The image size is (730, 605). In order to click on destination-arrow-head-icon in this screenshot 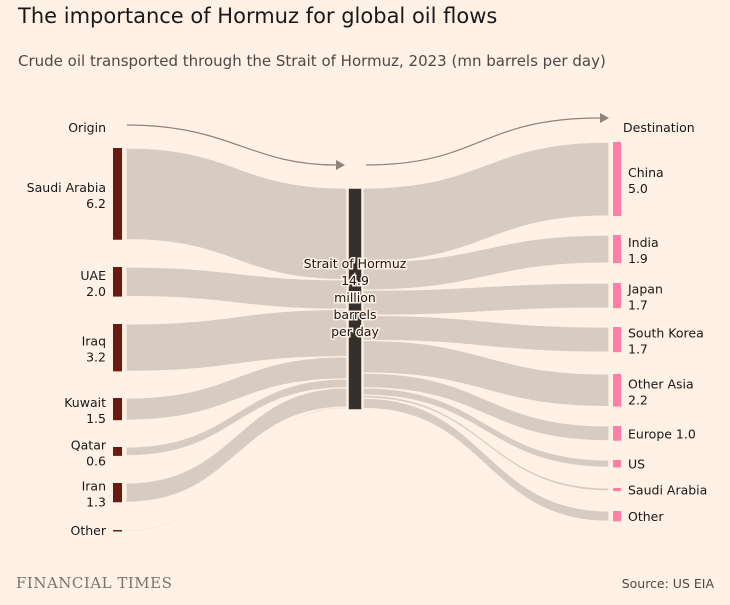, I will do `click(604, 118)`.